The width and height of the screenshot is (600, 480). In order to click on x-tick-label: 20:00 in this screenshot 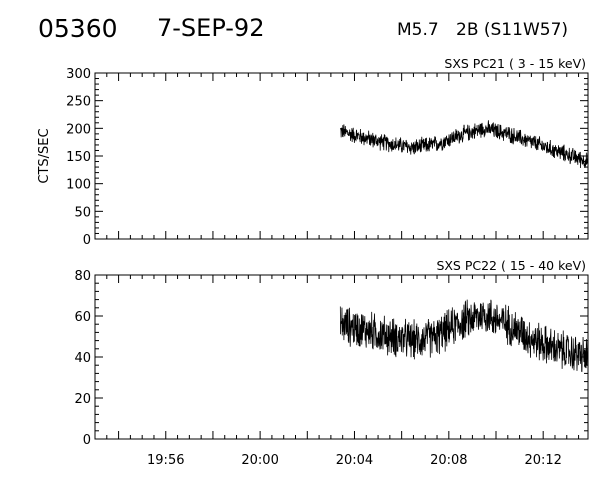, I will do `click(259, 460)`.